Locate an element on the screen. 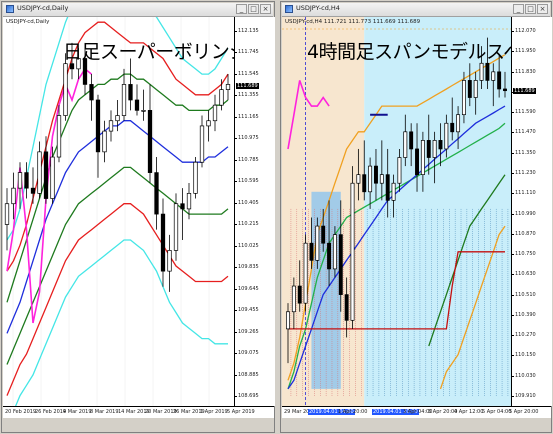 The width and height of the screenshot is (553, 434). y-tick-label: 110.750 is located at coordinates (525, 254).